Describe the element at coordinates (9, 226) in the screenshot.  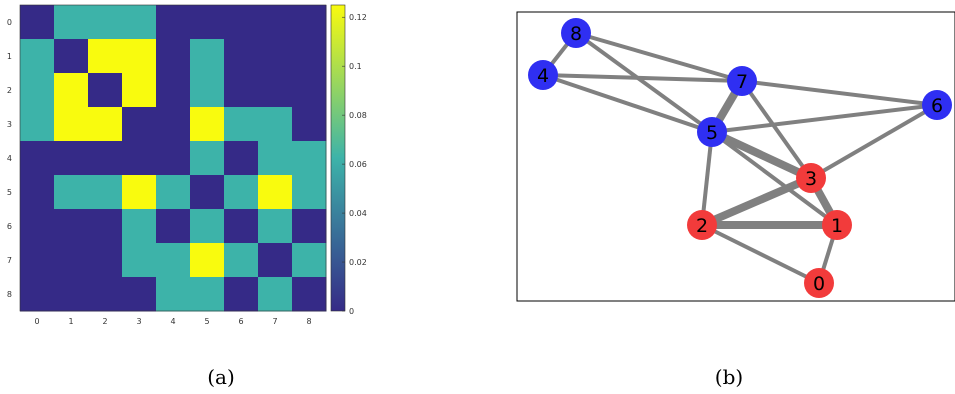
I see `heatmap-y-tick-label: 6` at that location.